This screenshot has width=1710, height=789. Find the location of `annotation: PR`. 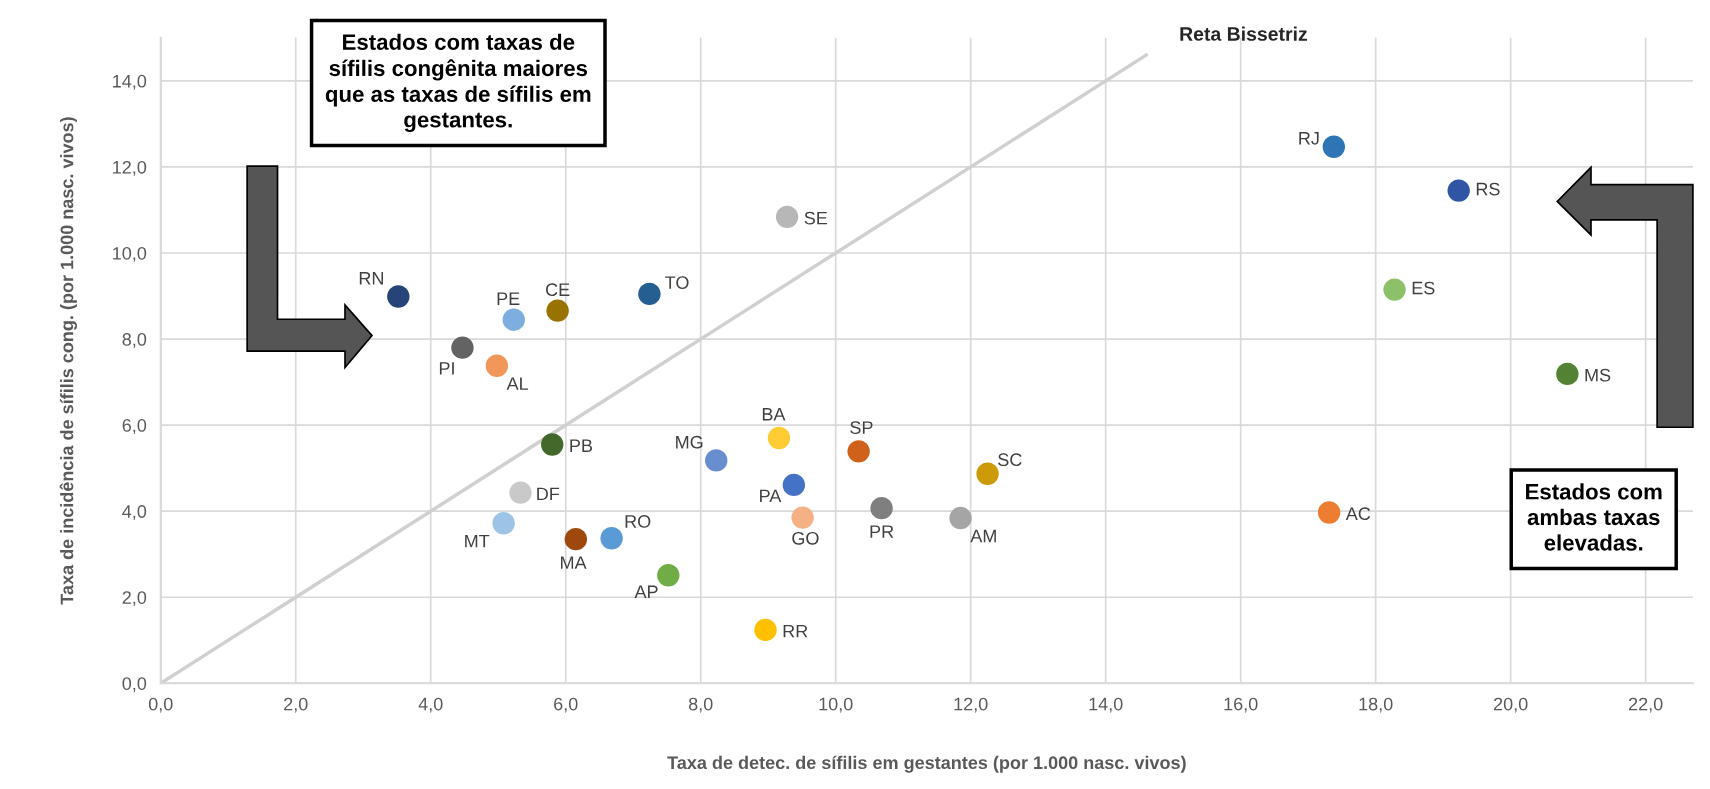

annotation: PR is located at coordinates (882, 531).